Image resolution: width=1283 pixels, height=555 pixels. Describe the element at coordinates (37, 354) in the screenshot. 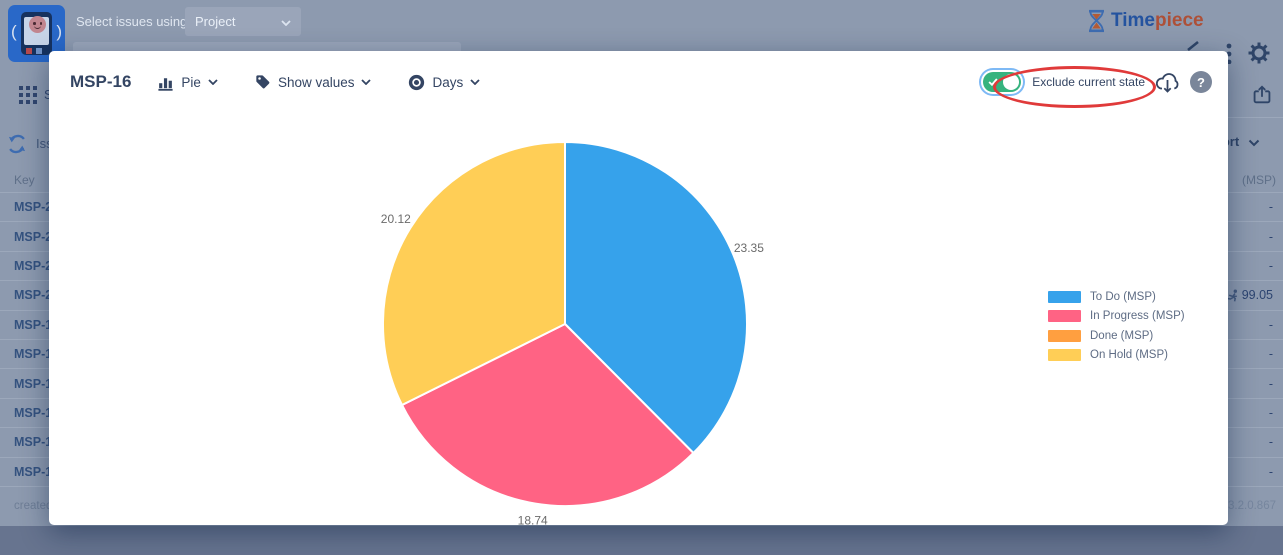

I see `issue-key-link: MSP-18` at that location.